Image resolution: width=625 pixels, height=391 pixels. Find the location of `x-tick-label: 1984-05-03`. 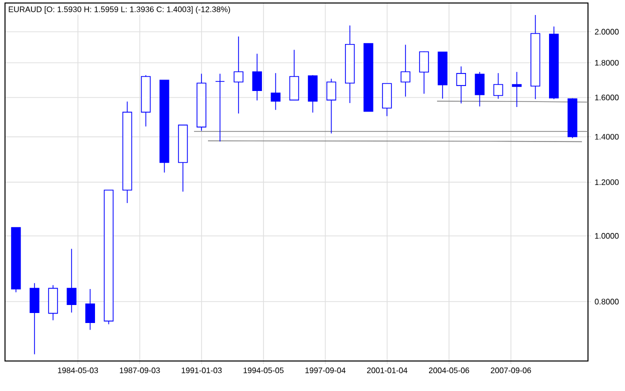

x-tick-label: 1984-05-03 is located at coordinates (78, 371).